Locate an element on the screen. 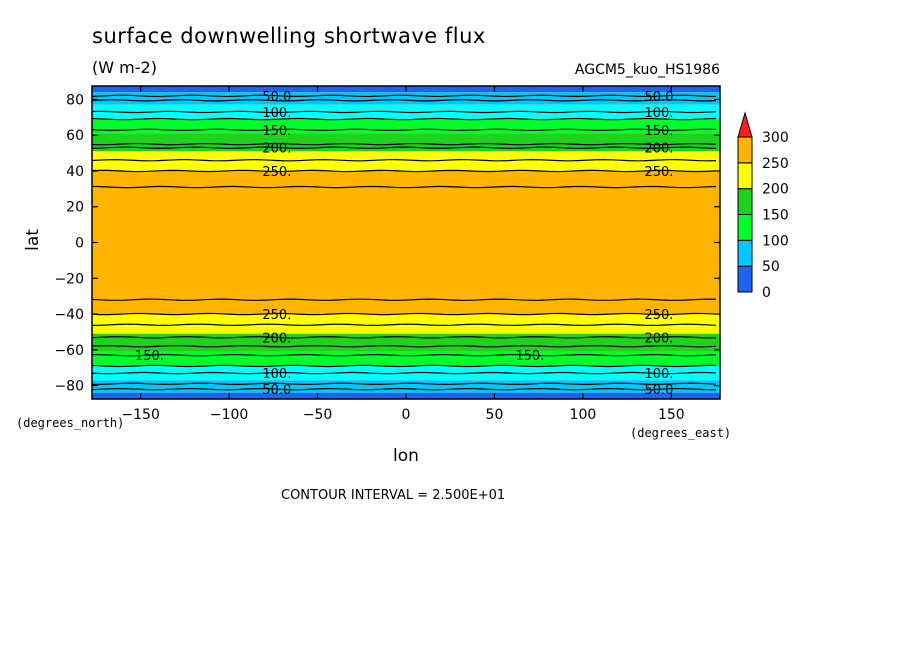  x-tick-label: −50 is located at coordinates (318, 415).